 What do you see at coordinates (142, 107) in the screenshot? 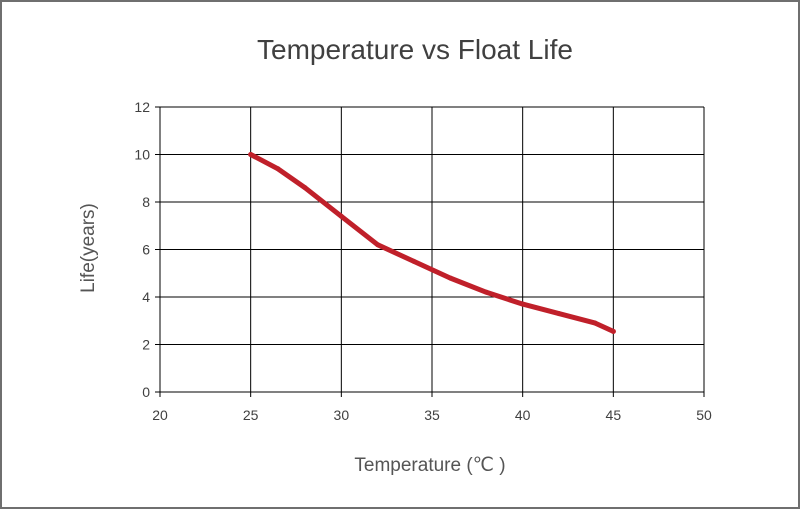
I see `y-tick-label-12: 12` at bounding box center [142, 107].